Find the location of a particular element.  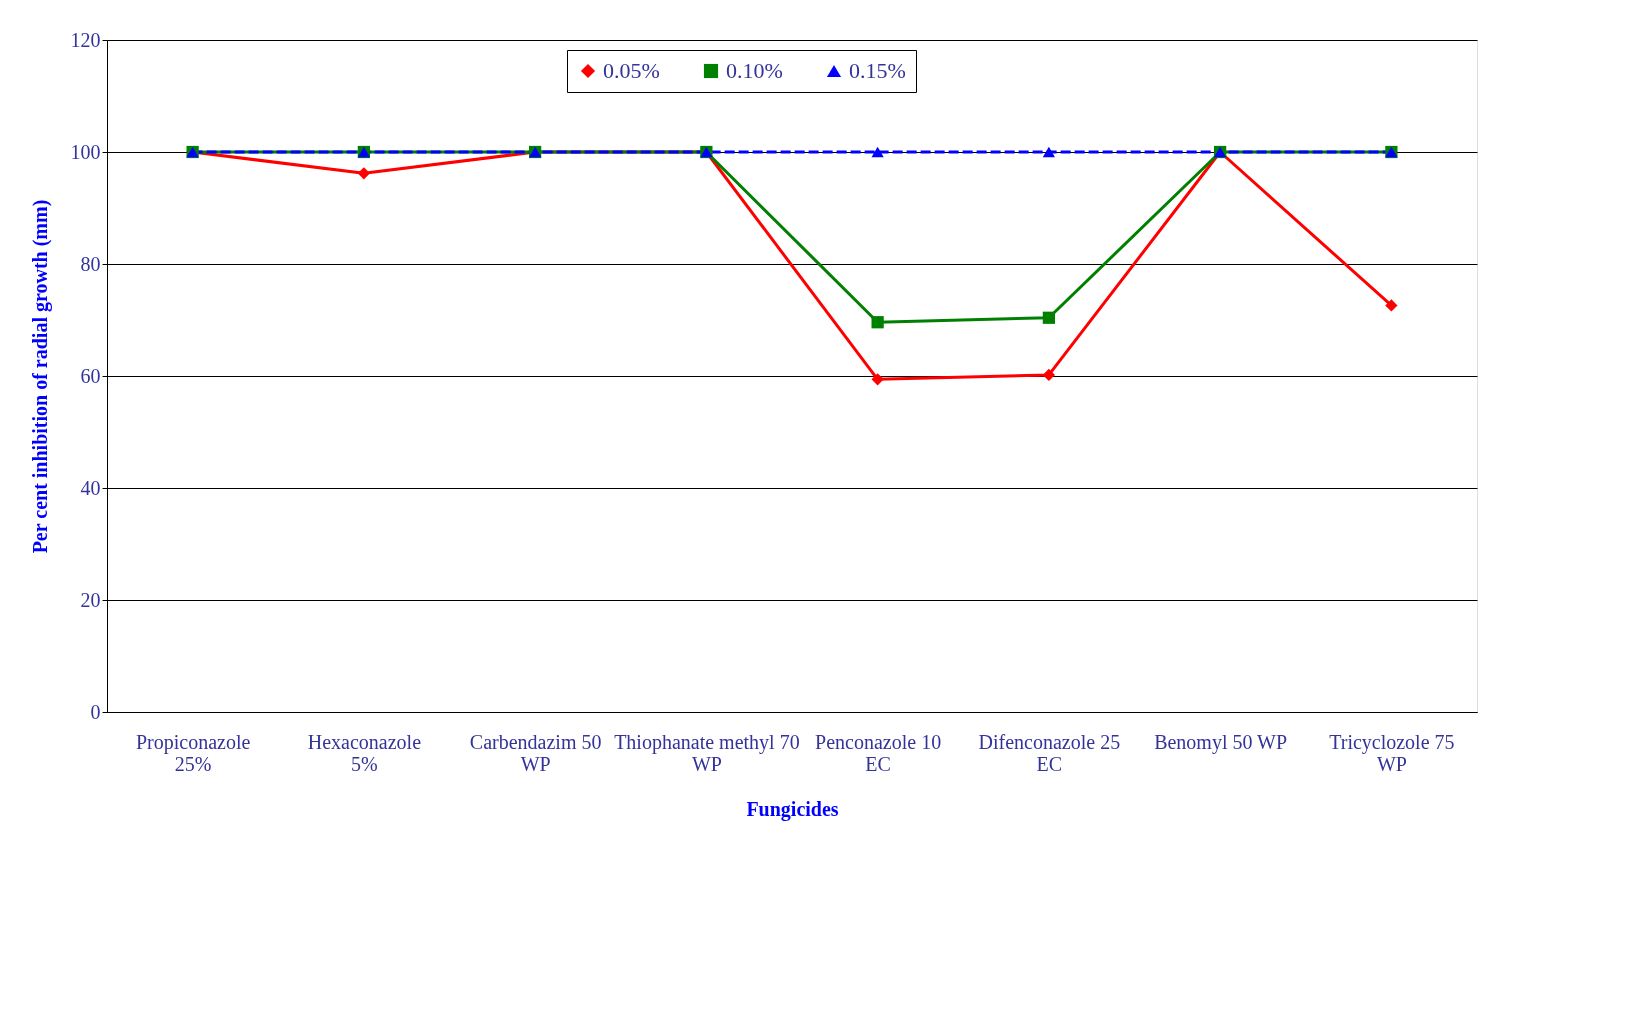

y-tick-label: 100 is located at coordinates (85, 151).